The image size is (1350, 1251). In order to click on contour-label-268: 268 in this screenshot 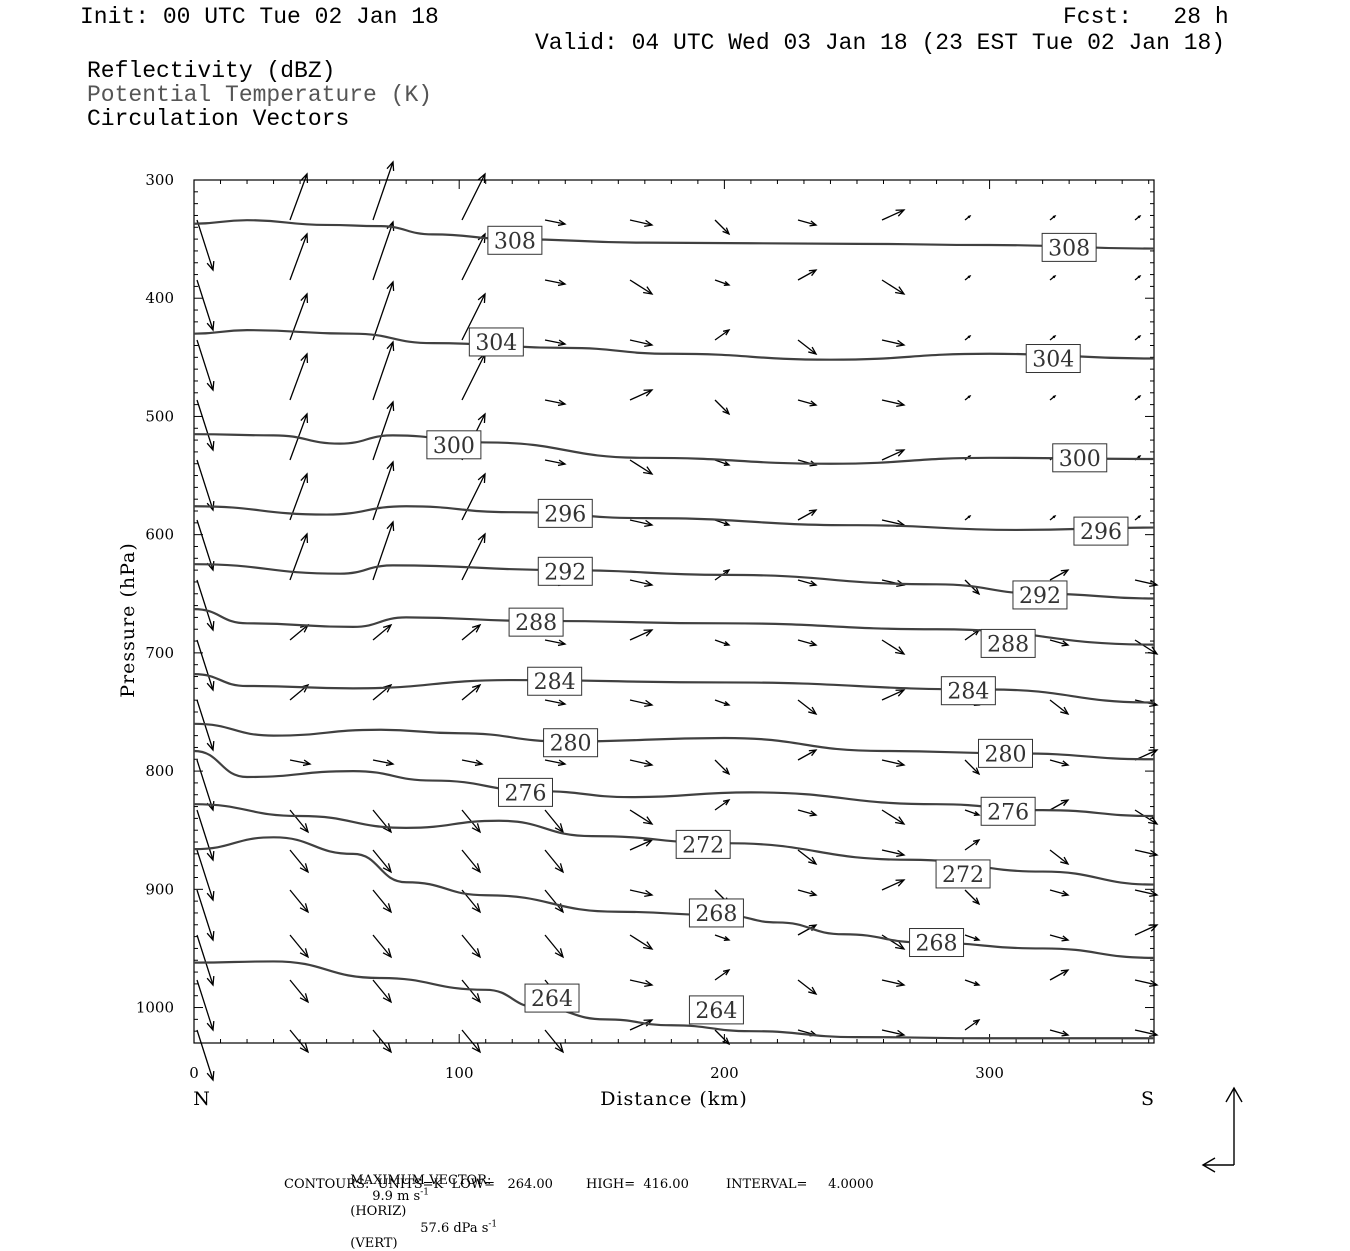, I will do `click(716, 914)`.